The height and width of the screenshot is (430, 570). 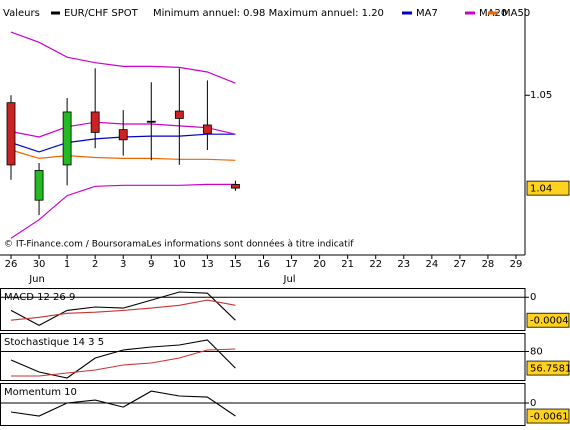 What do you see at coordinates (39, 297) in the screenshot?
I see `panel-title: MACD 12 26 9` at bounding box center [39, 297].